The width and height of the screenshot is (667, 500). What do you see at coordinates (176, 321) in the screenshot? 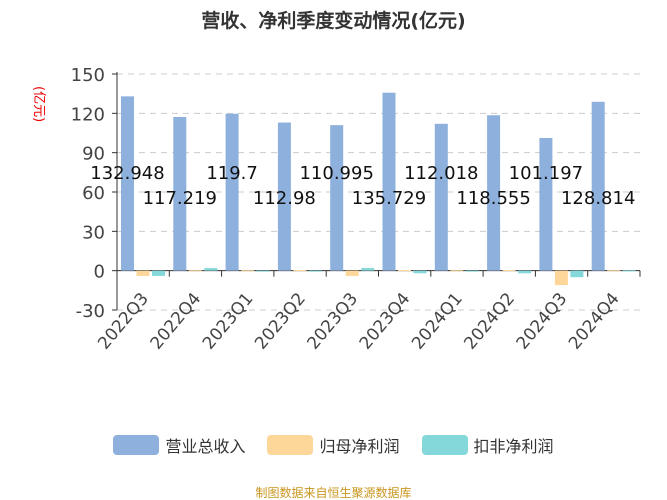
I see `x-tick-label: 2022Q4` at bounding box center [176, 321].